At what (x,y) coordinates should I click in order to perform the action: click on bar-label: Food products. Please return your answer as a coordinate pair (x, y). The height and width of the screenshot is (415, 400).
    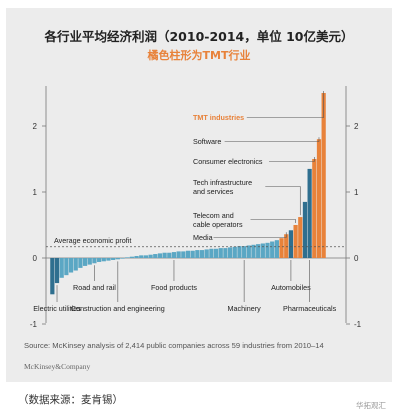
    Looking at the image, I should click on (174, 287).